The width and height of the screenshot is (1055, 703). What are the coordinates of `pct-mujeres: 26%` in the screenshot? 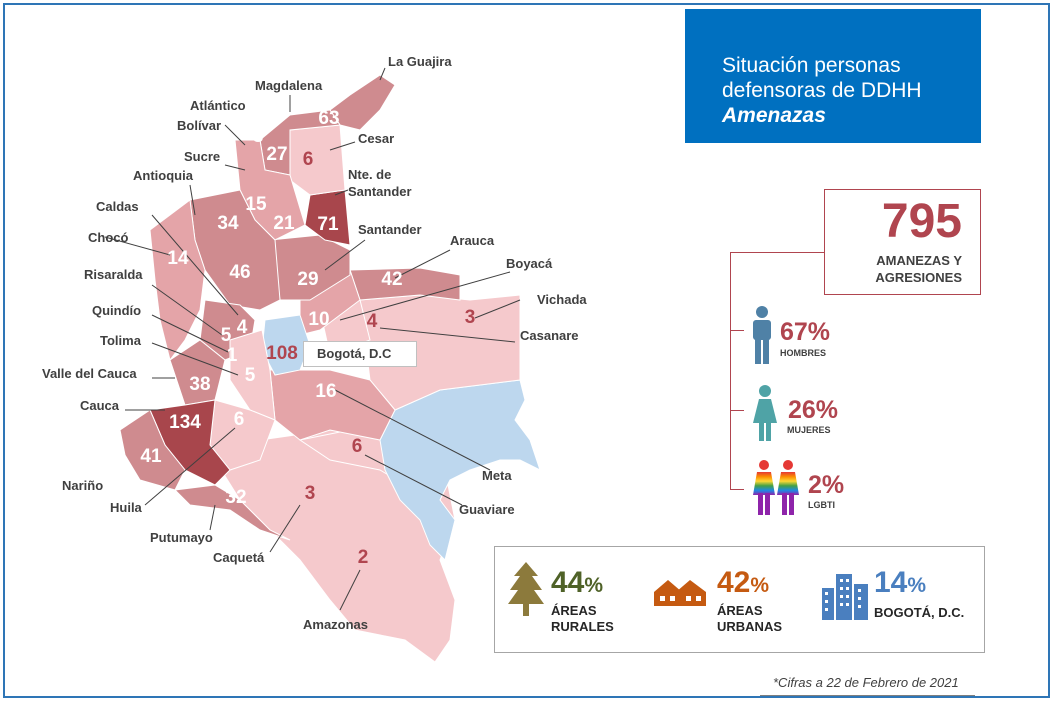 It's located at (813, 410).